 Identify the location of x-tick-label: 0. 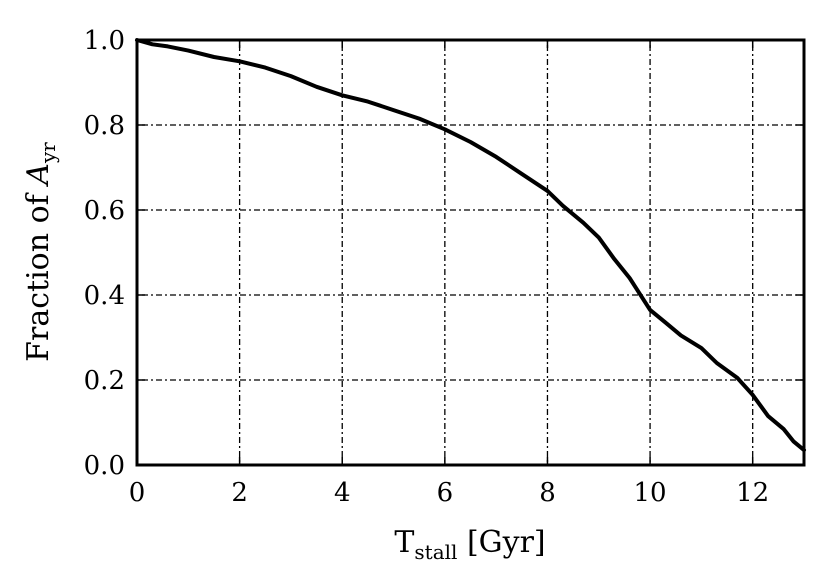
(137, 493).